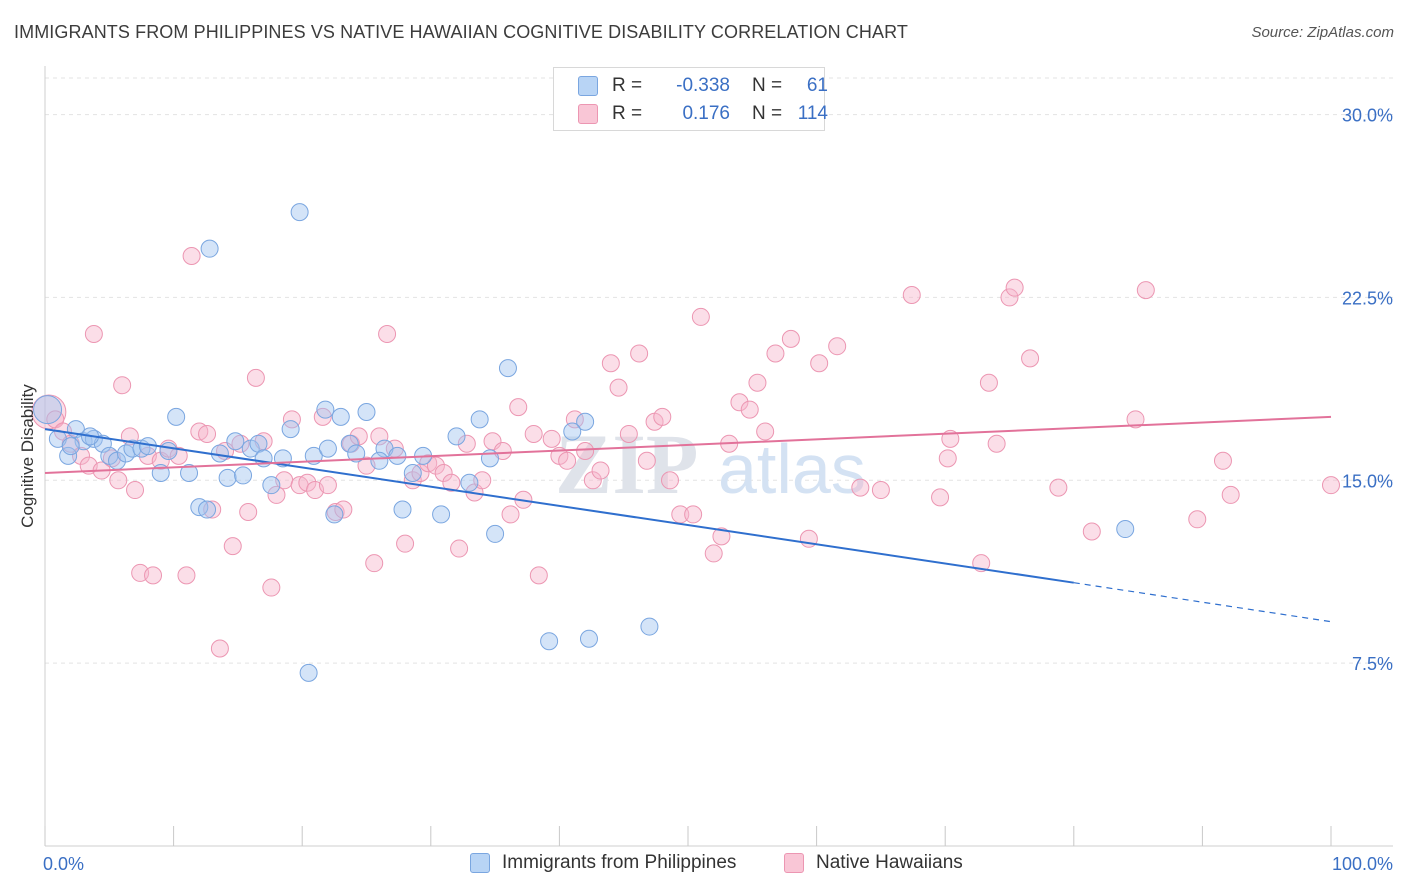 This screenshot has width=1406, height=892. I want to click on legend-r-value: -0.338, so click(703, 85).